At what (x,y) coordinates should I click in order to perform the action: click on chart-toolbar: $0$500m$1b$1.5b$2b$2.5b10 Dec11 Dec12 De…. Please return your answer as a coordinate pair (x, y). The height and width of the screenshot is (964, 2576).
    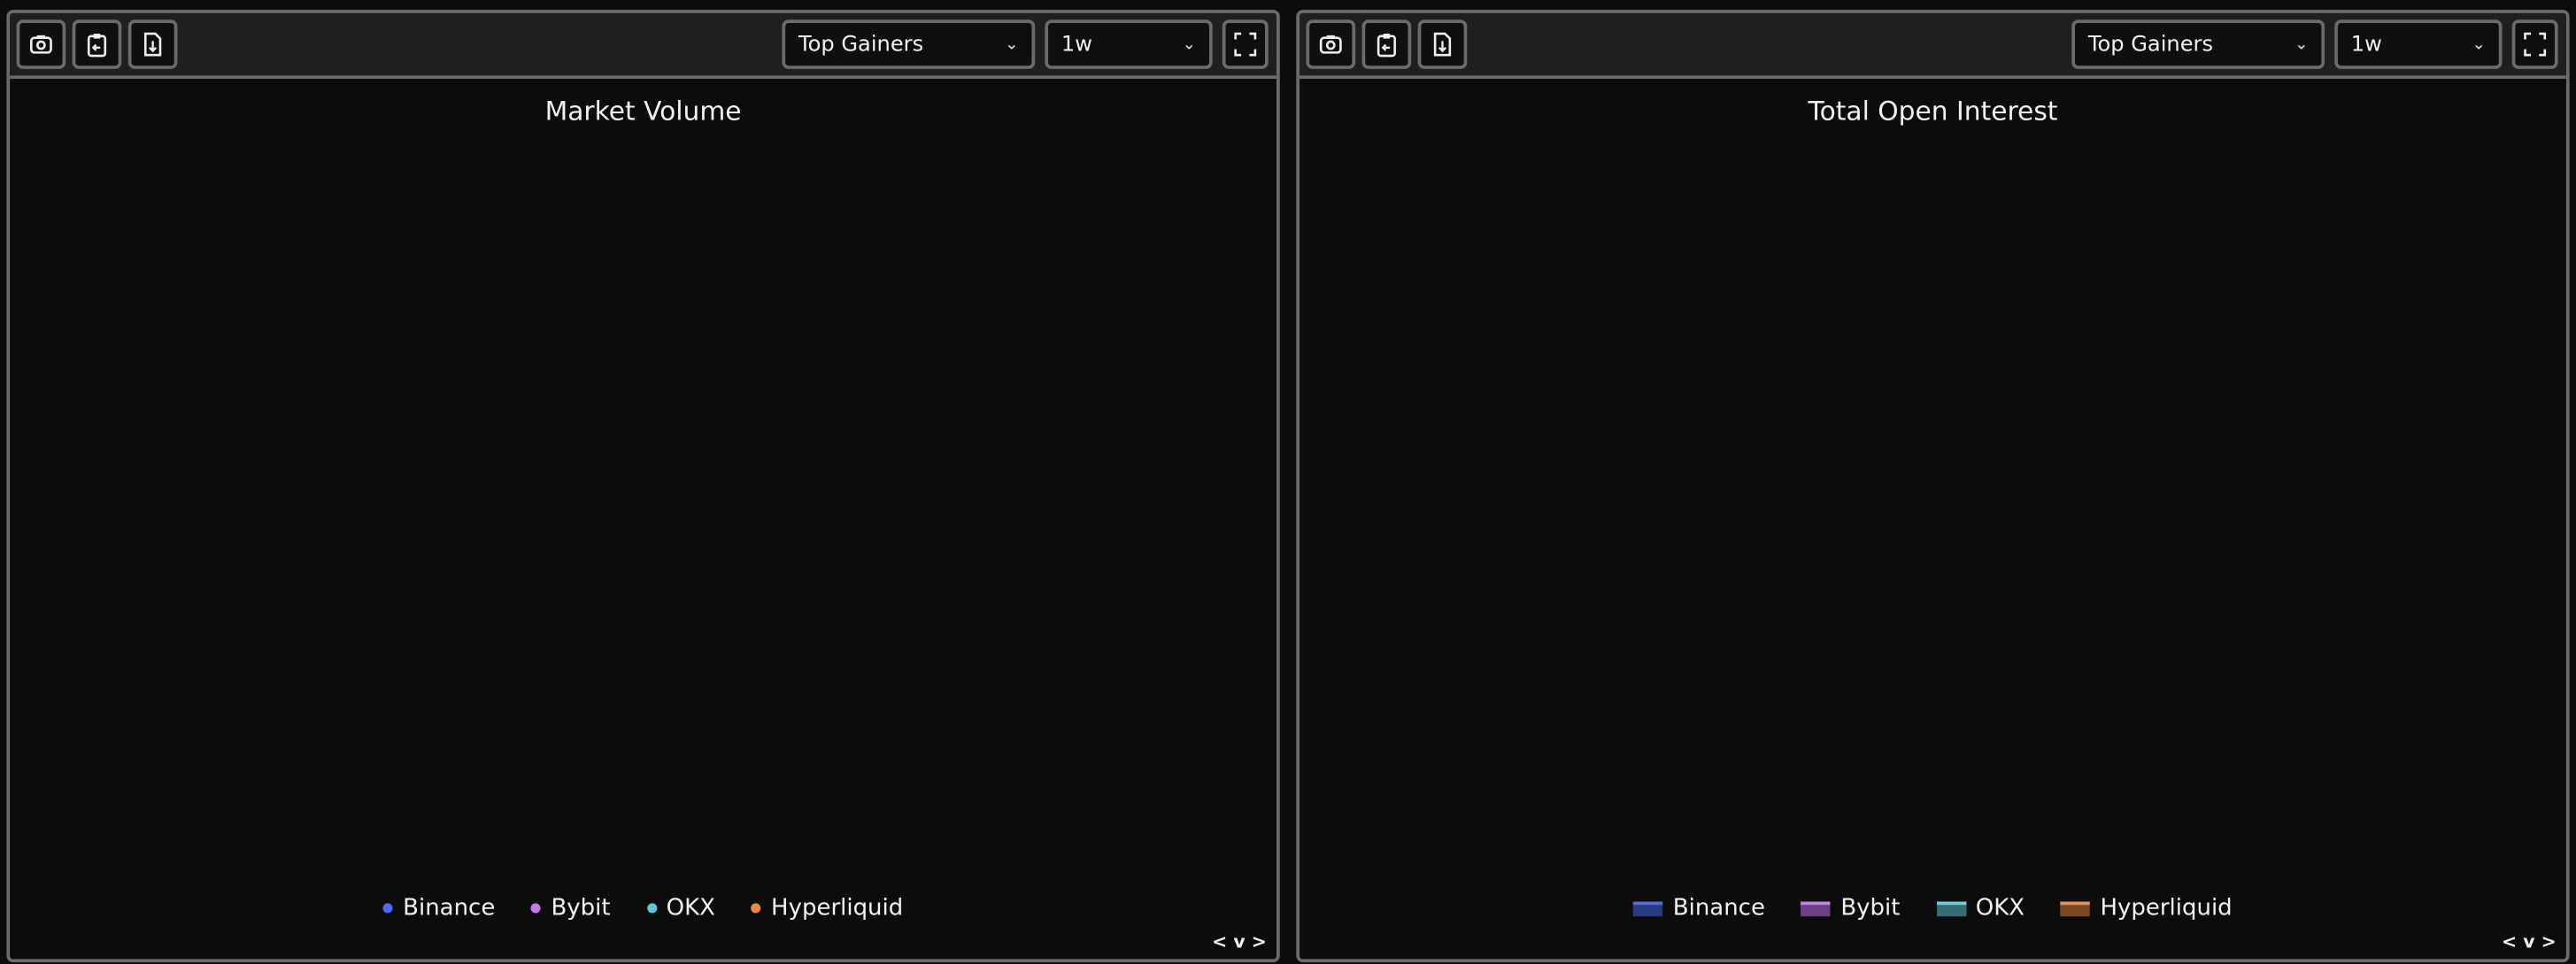
    Looking at the image, I should click on (643, 46).